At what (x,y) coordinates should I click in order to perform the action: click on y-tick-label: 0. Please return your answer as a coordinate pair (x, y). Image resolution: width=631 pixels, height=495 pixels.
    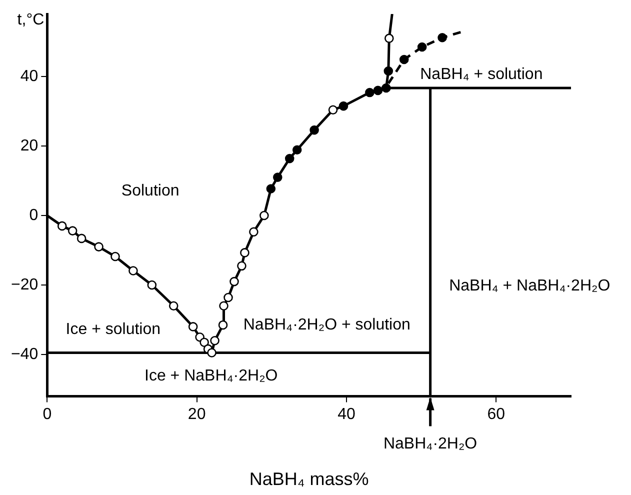
    Looking at the image, I should click on (33, 215).